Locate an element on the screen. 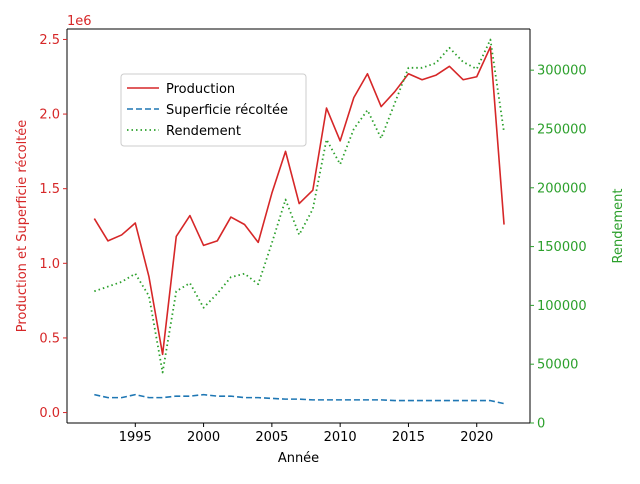  x-tick-label: 2000 is located at coordinates (203, 437).